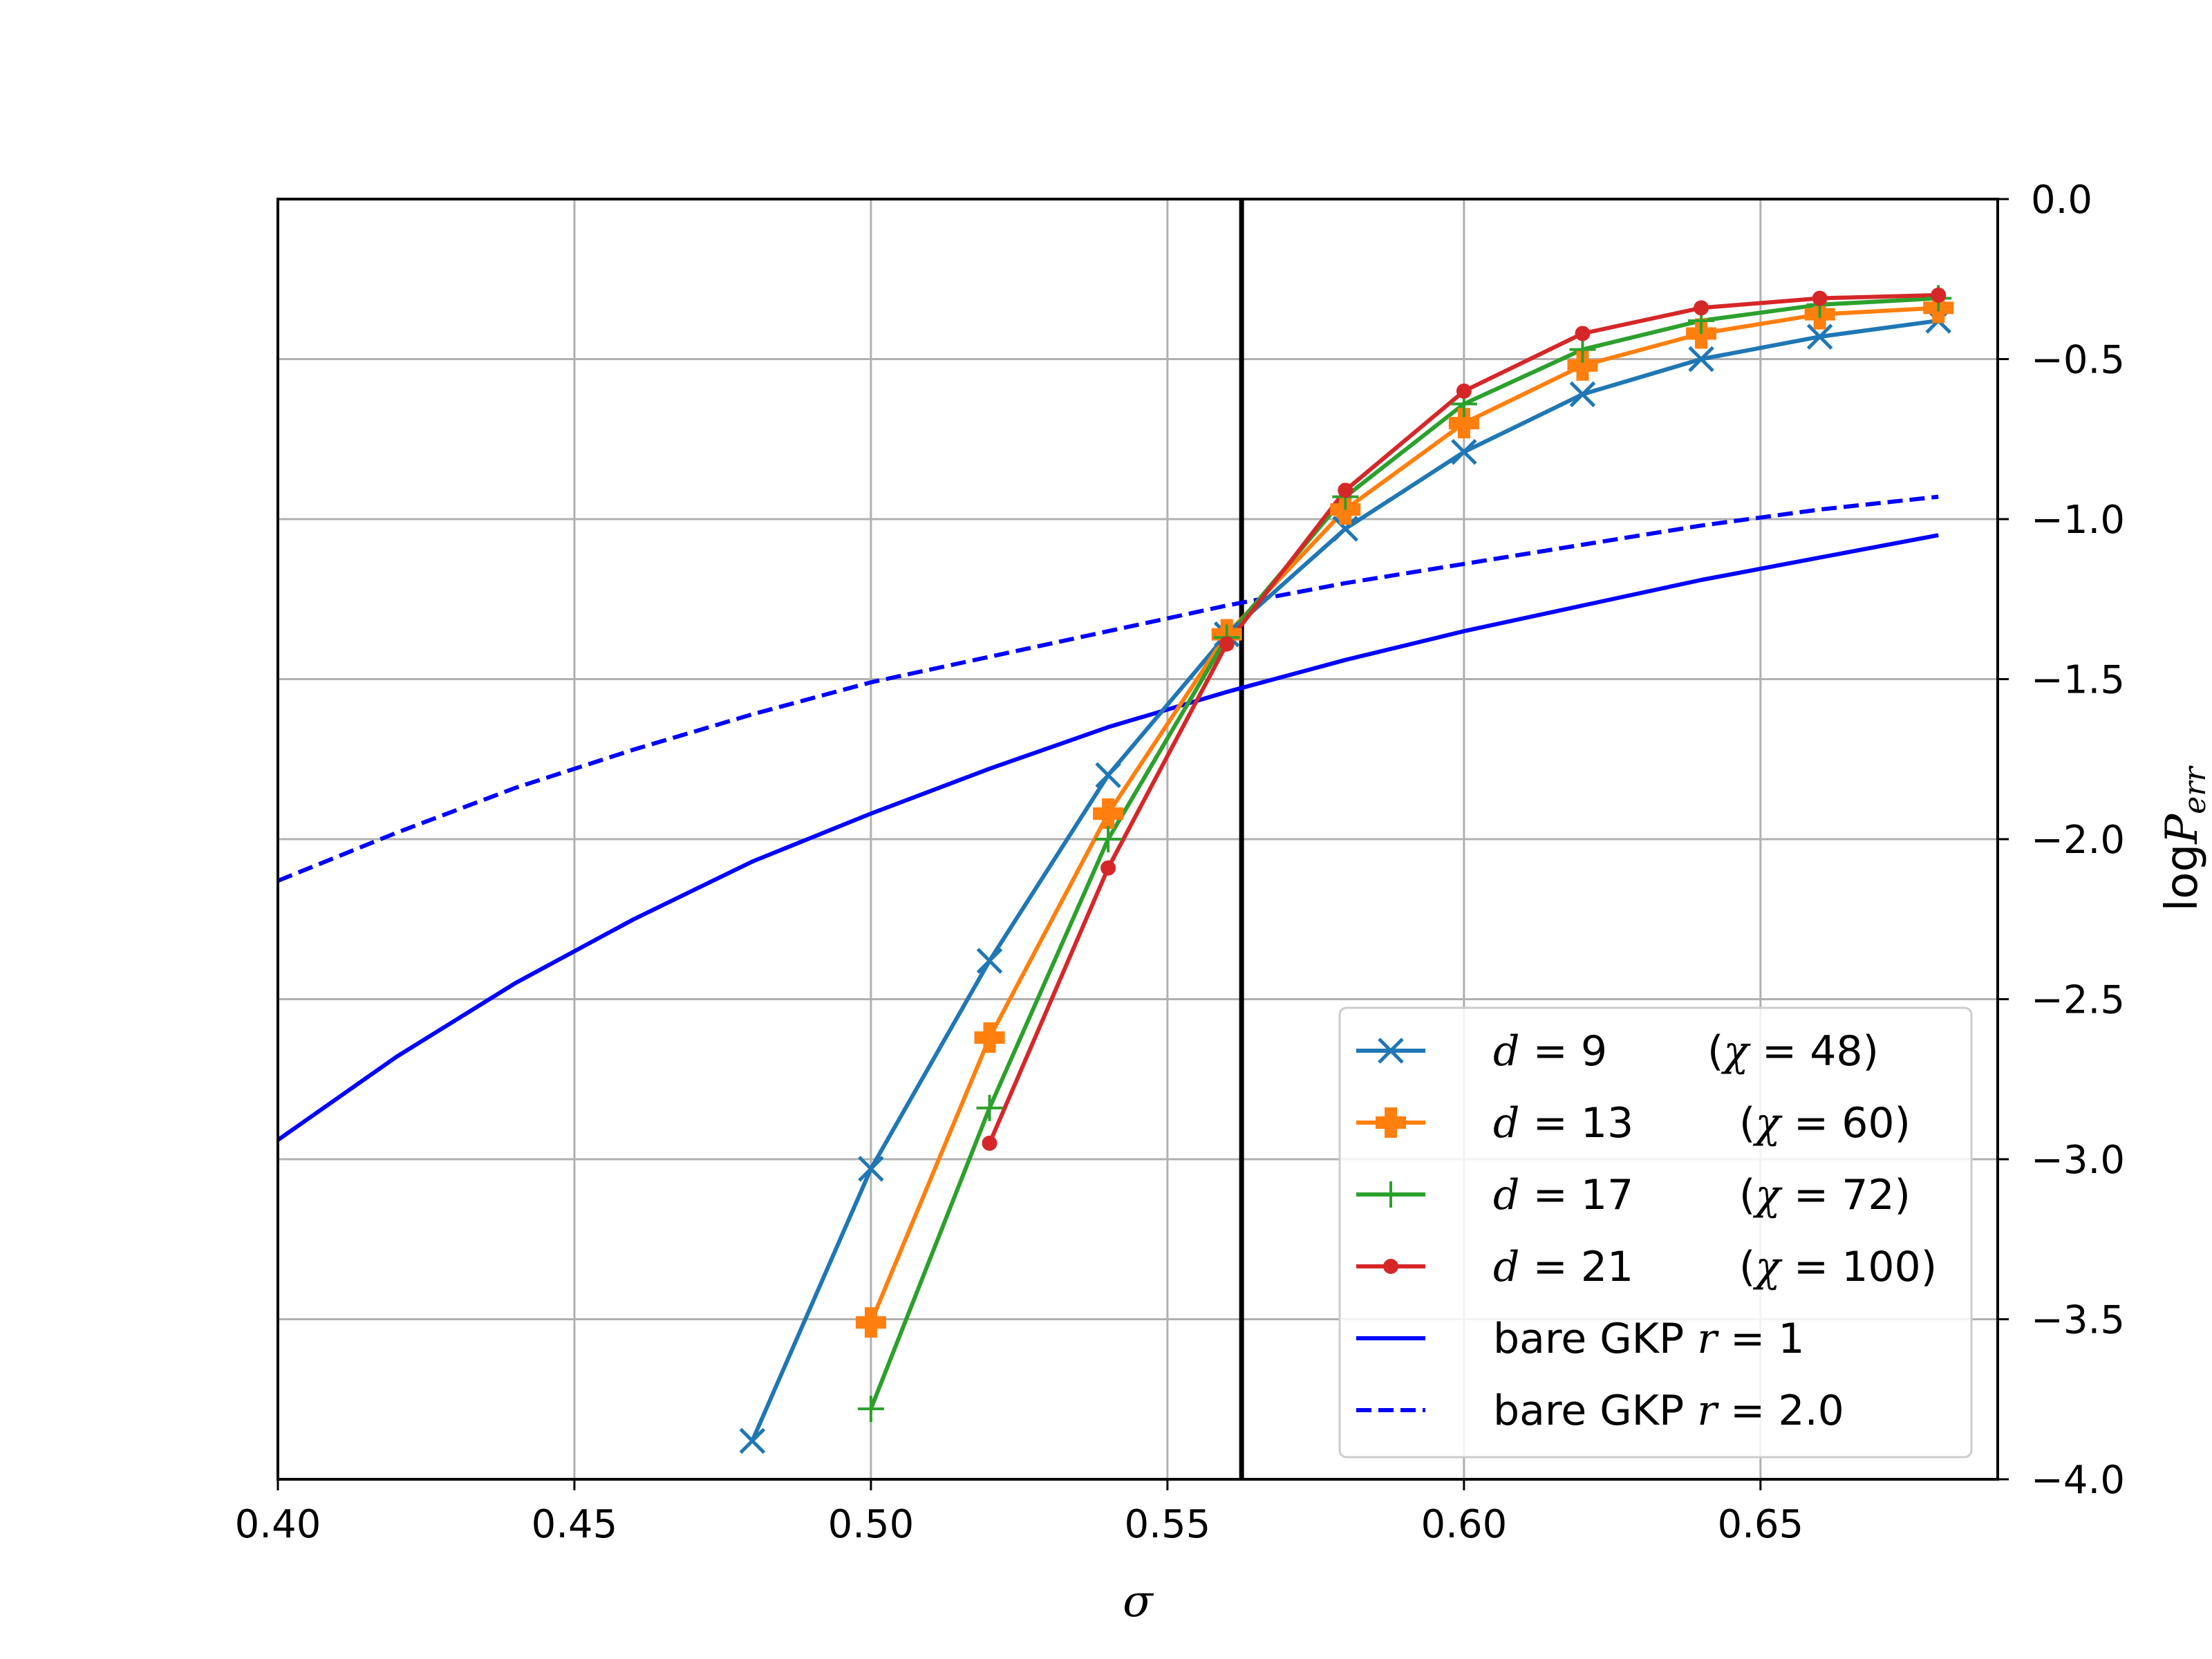 The image size is (2212, 1659). Describe the element at coordinates (1686, 1051) in the screenshot. I see `legend-label-1: d = 9 (χ = 48)` at that location.